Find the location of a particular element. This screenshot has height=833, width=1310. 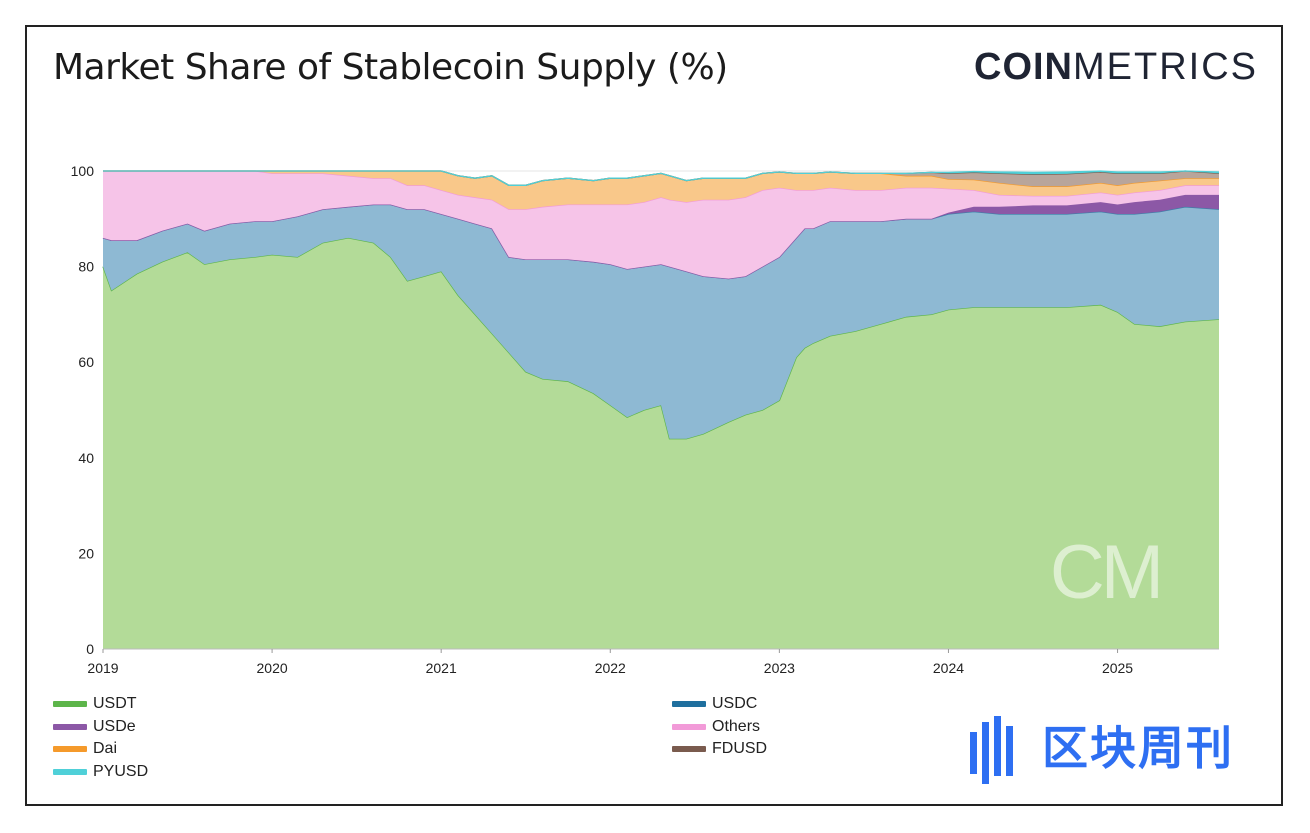

y-tick-label: 20 is located at coordinates (86, 553).